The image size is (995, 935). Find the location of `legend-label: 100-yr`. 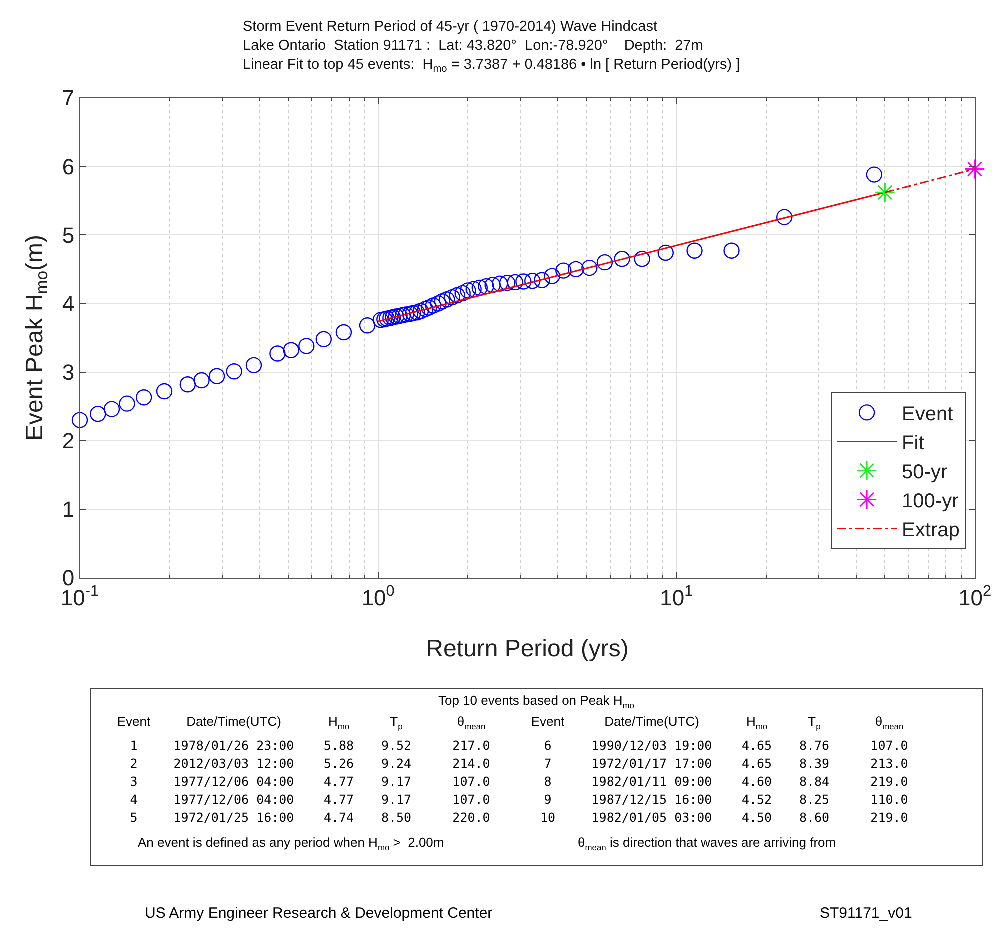

legend-label: 100-yr is located at coordinates (931, 501).